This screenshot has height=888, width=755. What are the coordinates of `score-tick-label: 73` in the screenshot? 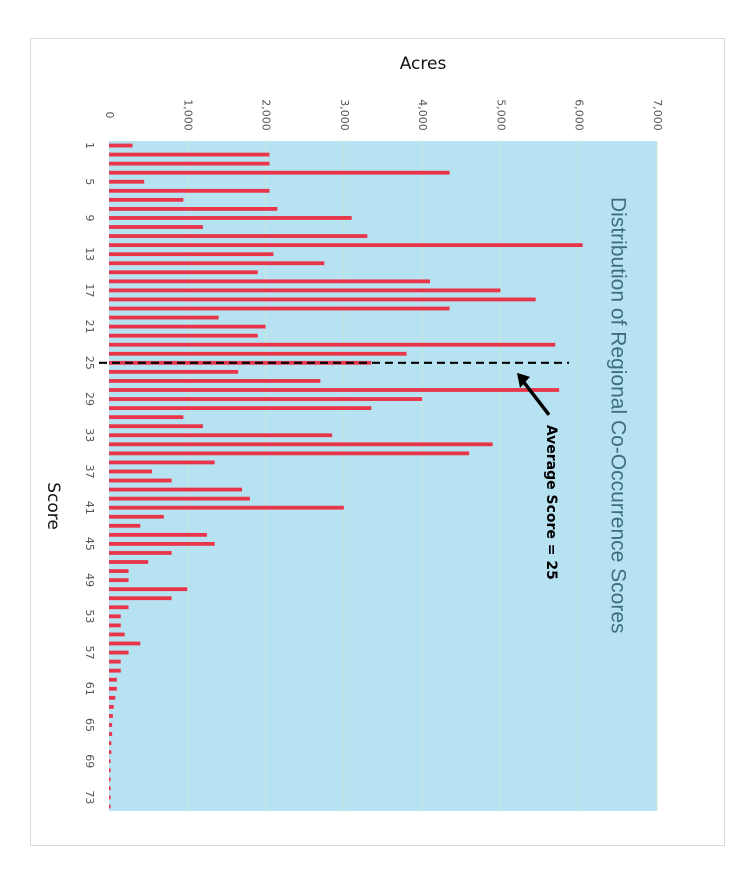 It's located at (89, 797).